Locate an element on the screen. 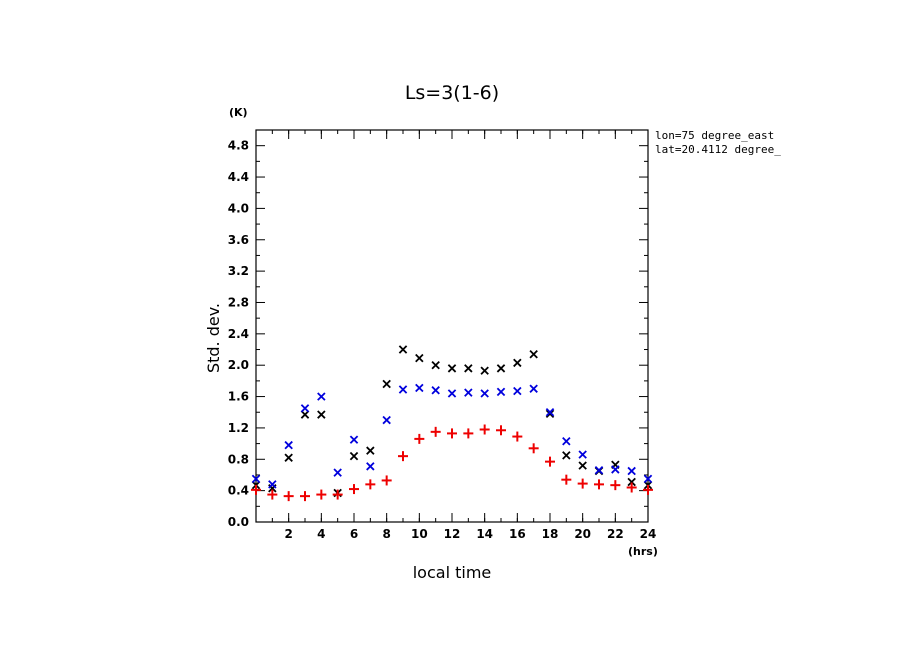 The image size is (904, 654). y-tick-label: 0.4 is located at coordinates (238, 491).